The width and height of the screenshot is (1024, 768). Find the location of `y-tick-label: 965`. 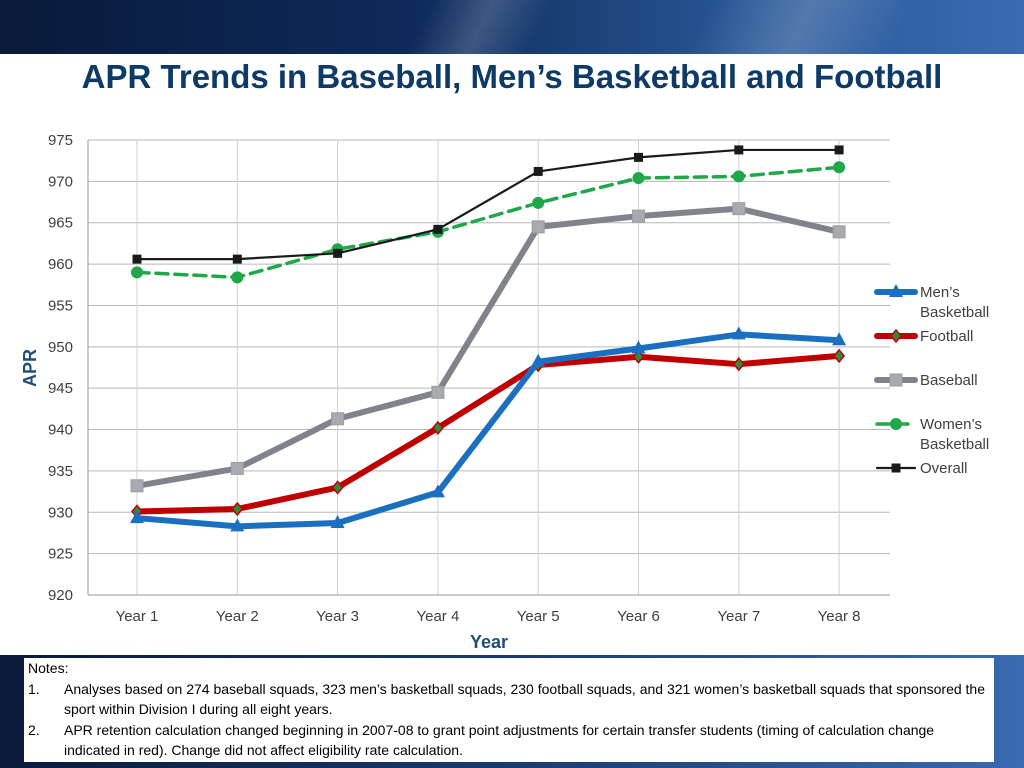

y-tick-label: 965 is located at coordinates (60, 223).